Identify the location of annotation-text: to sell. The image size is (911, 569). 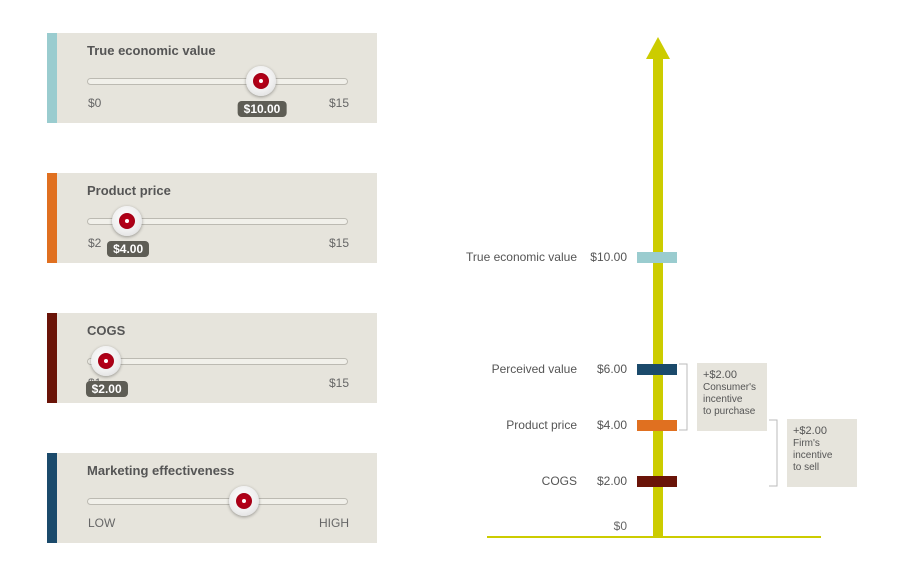
(806, 467).